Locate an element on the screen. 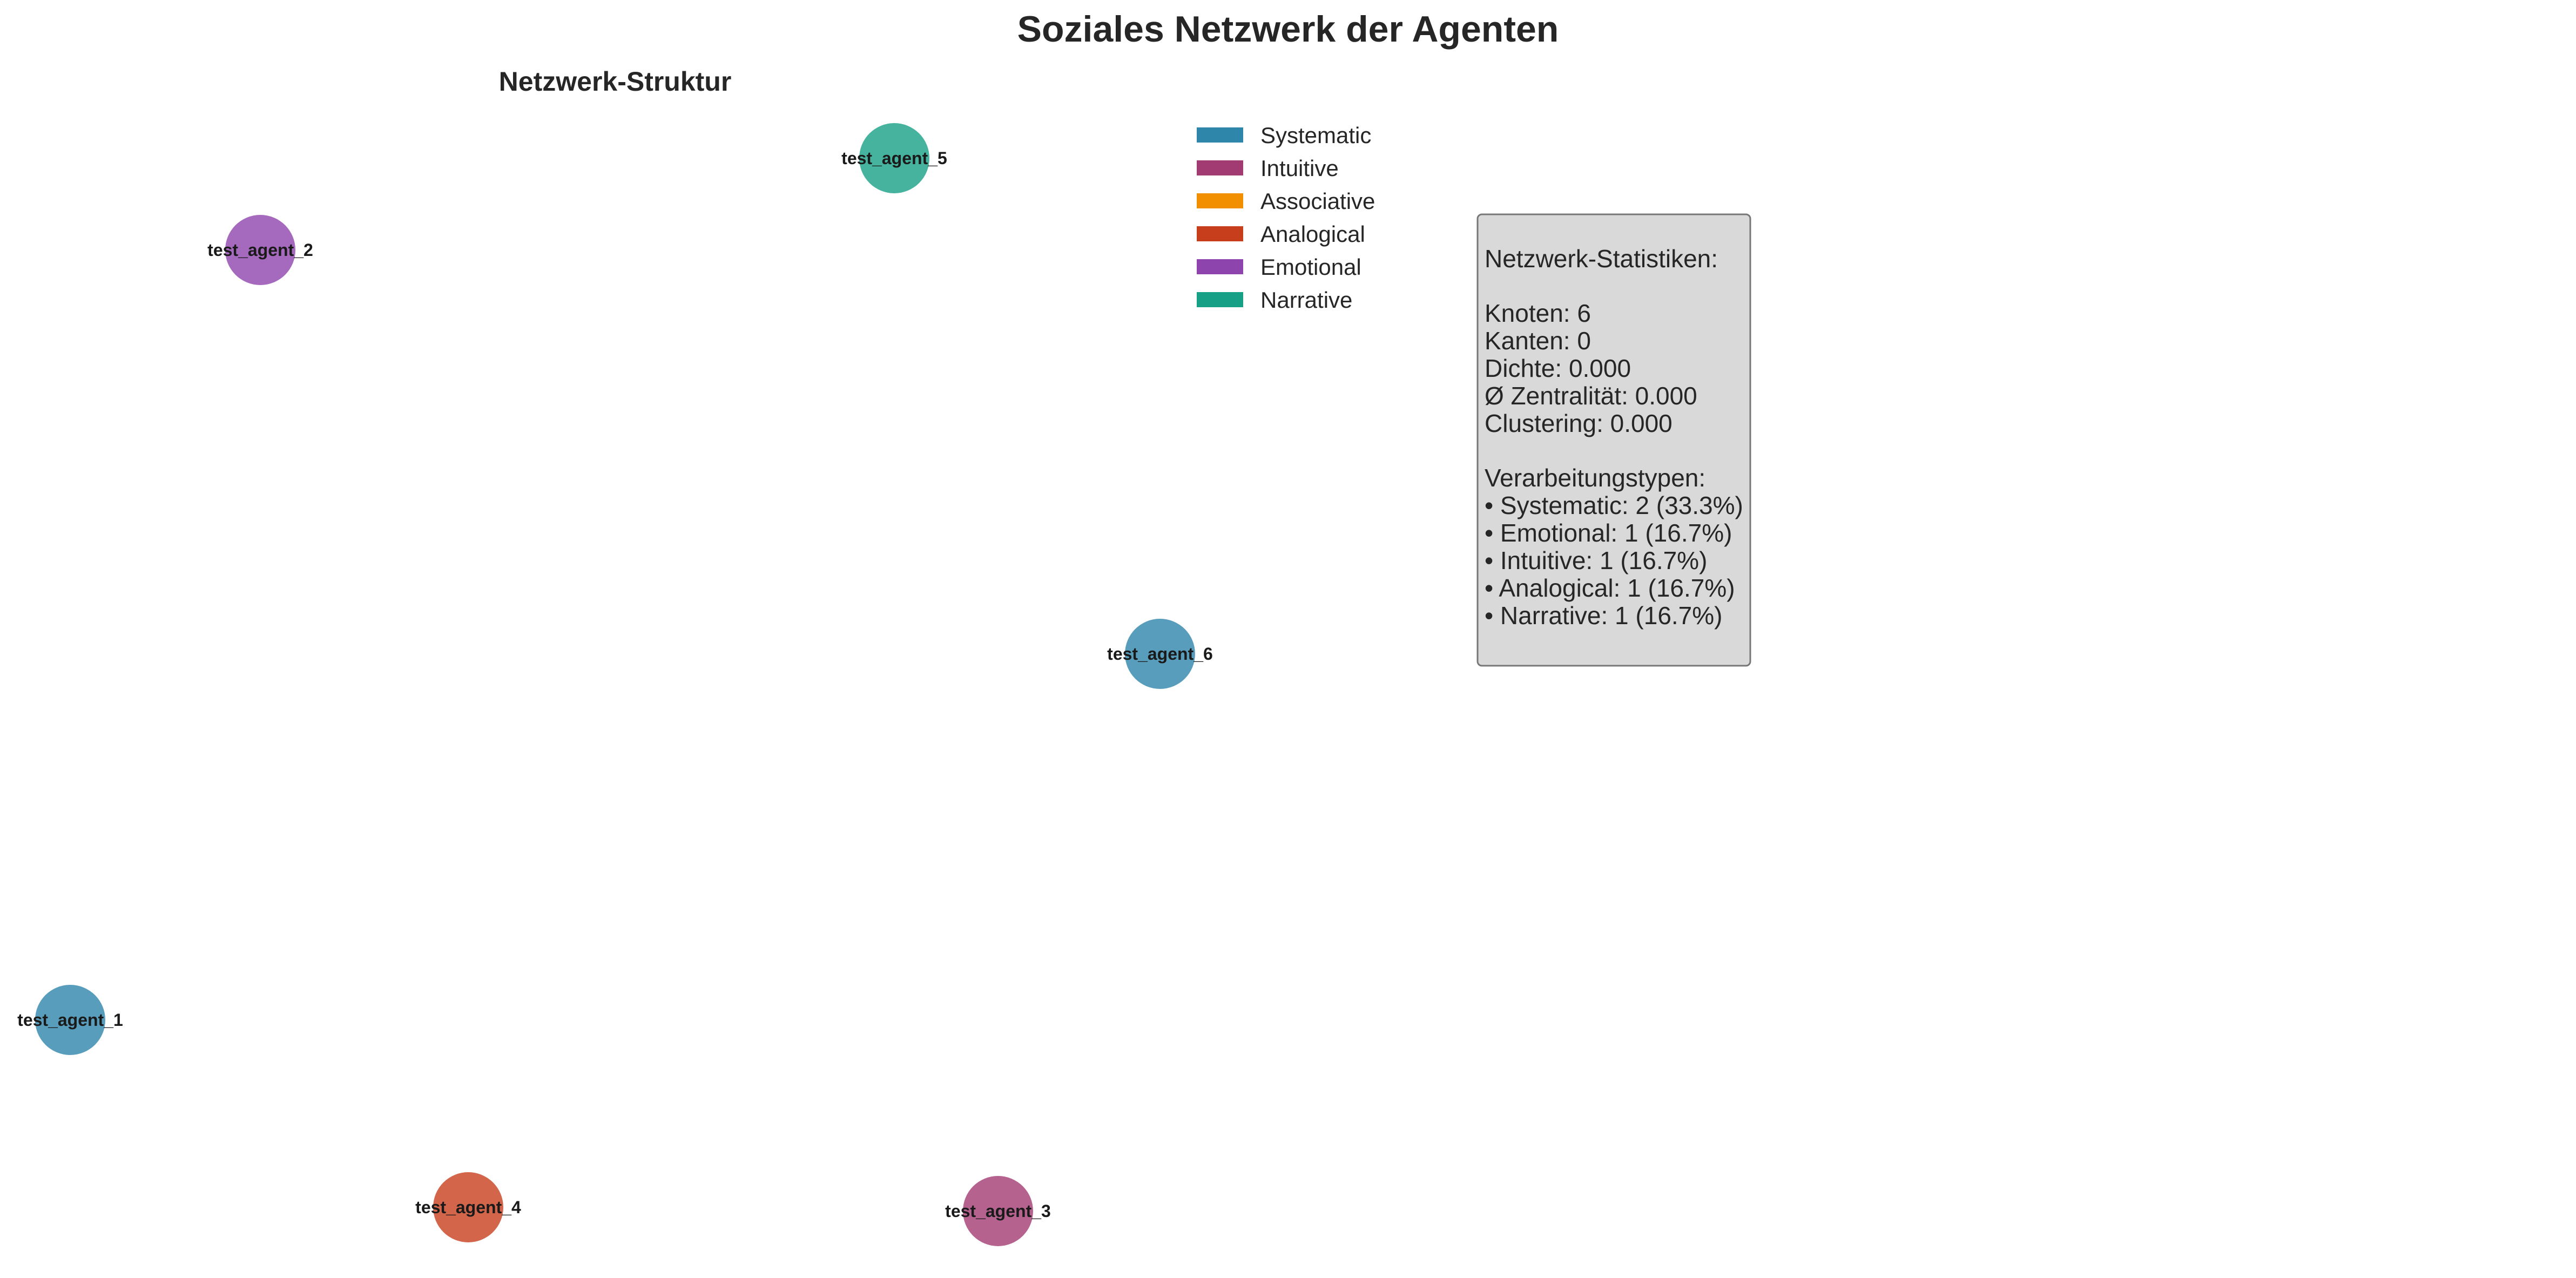 The height and width of the screenshot is (1278, 2576). legend-label: Emotional is located at coordinates (1310, 267).